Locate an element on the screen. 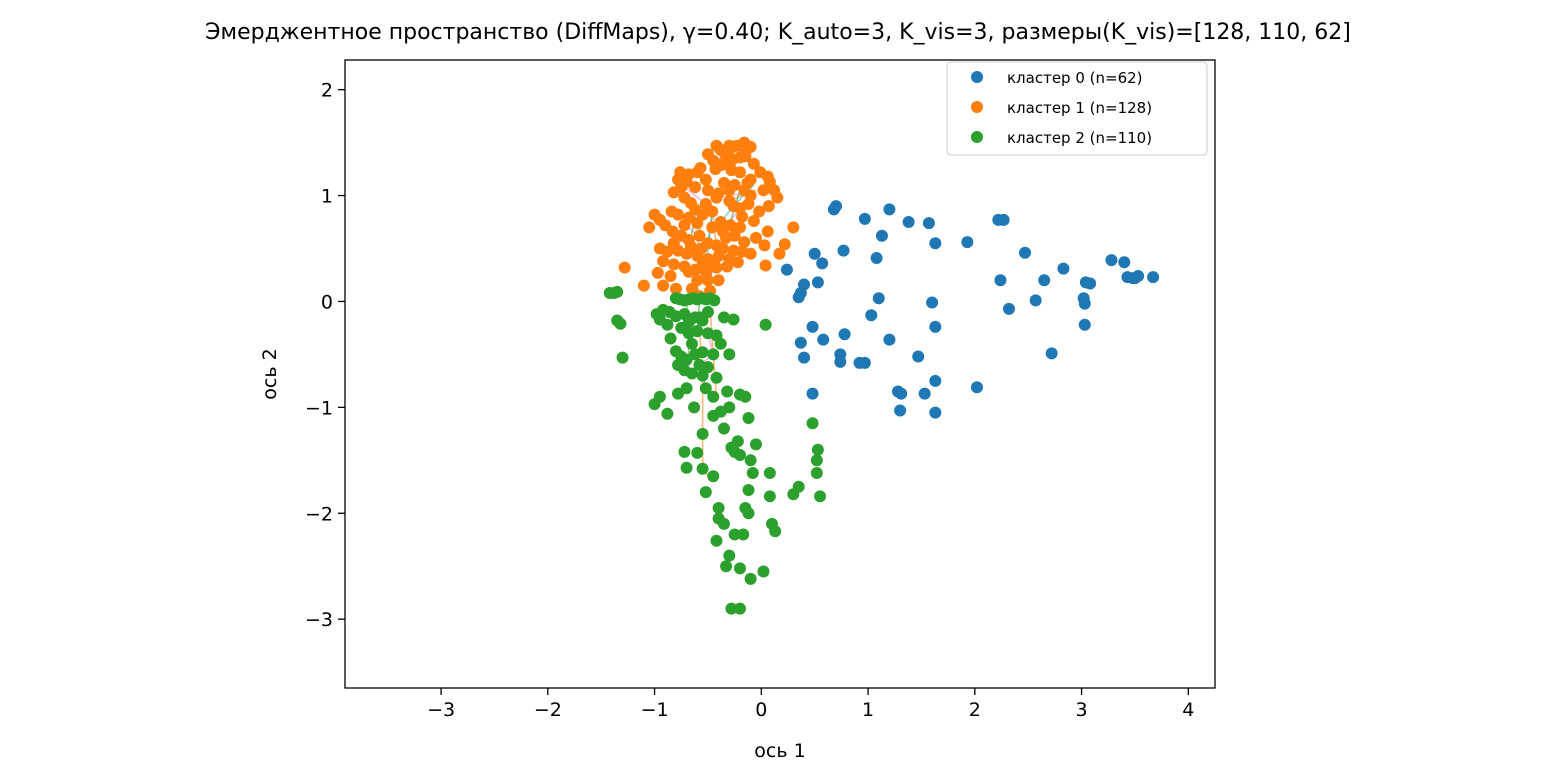 The width and height of the screenshot is (1560, 780). legend-box is located at coordinates (1077, 108).